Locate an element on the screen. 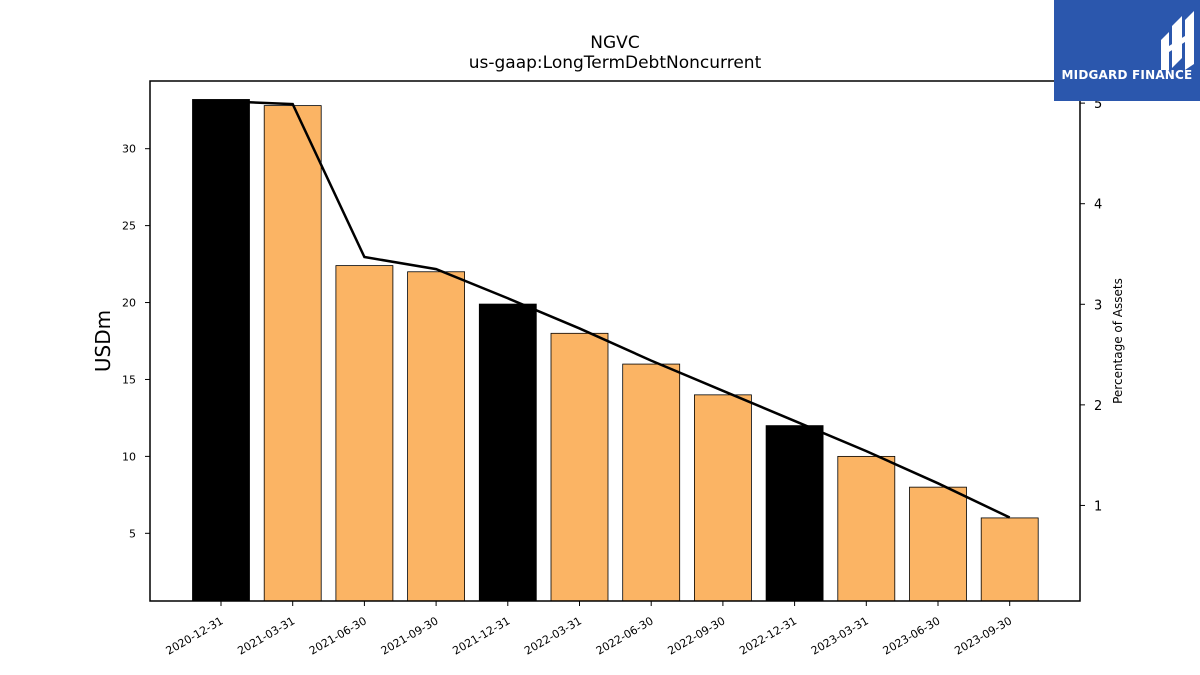 Image resolution: width=1200 pixels, height=675 pixels. y-tick-label: 30 is located at coordinates (129, 149).